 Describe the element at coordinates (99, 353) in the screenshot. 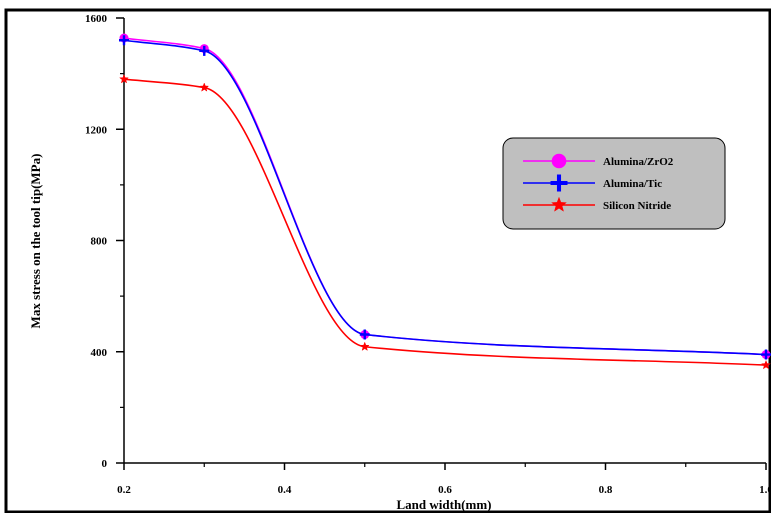

I see `y-tick-label: 400` at that location.